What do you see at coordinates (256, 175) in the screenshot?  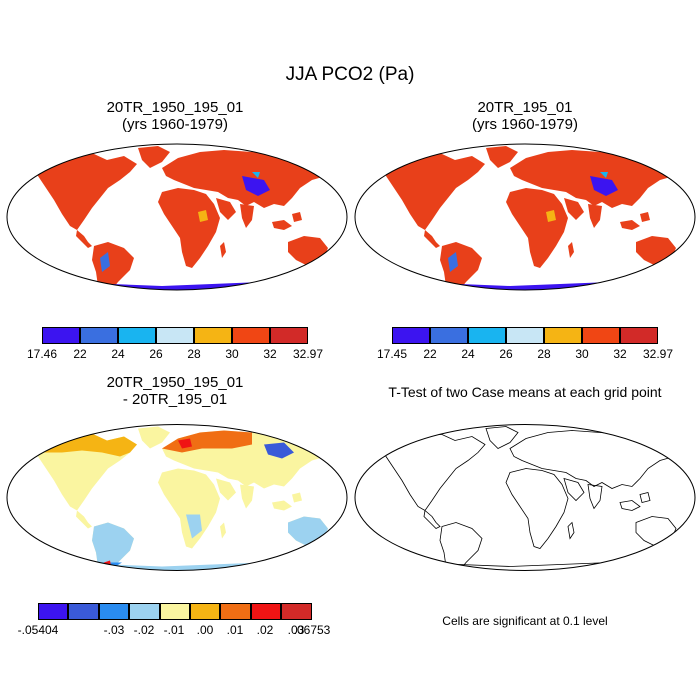 I see `panel1-lightblue-region` at bounding box center [256, 175].